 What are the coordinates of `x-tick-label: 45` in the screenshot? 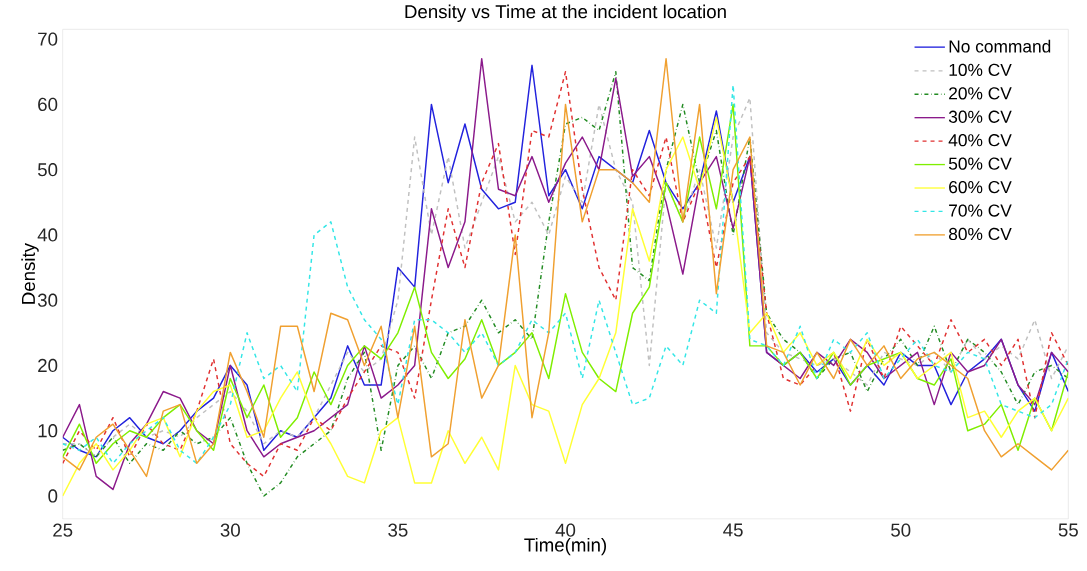 It's located at (733, 530).